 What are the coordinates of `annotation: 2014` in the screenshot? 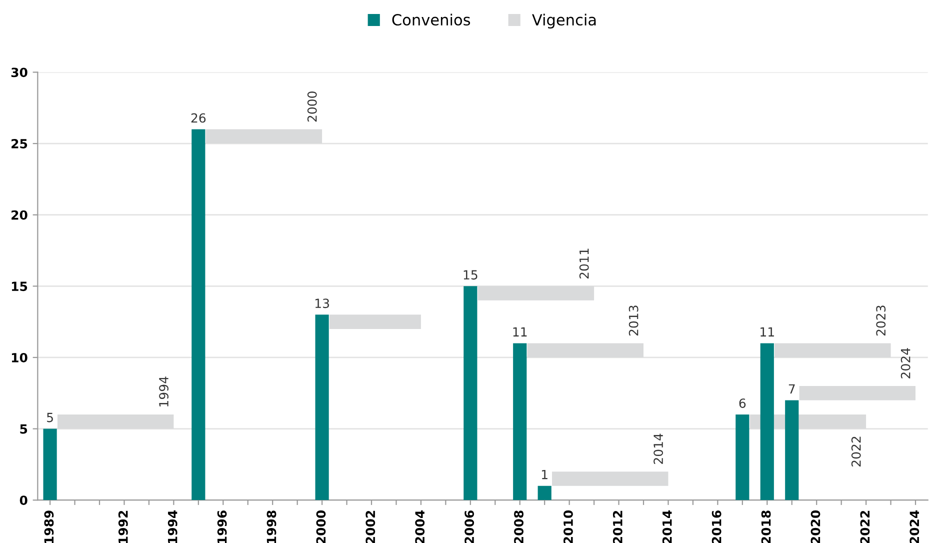 It's located at (659, 449).